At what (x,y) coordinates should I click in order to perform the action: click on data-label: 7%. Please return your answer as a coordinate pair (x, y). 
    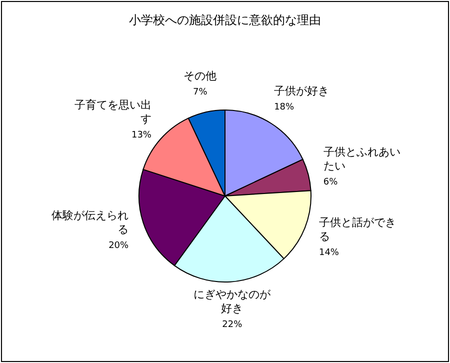
    Looking at the image, I should click on (200, 93).